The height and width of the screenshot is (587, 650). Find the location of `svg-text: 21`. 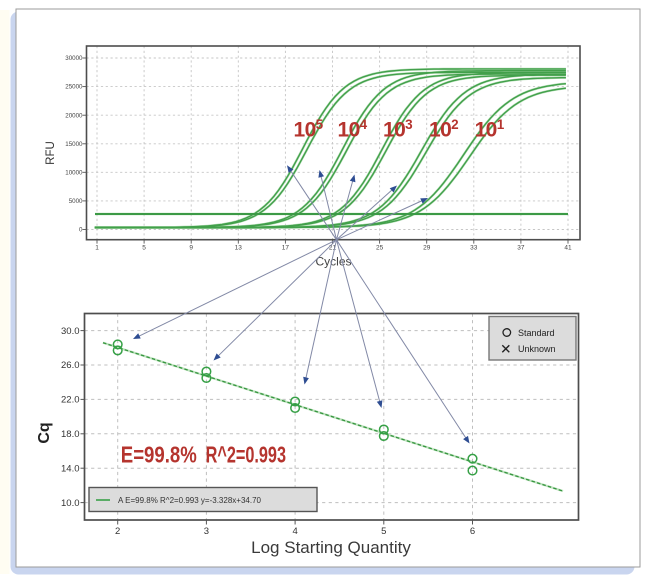

svg-text: 21 is located at coordinates (333, 248).